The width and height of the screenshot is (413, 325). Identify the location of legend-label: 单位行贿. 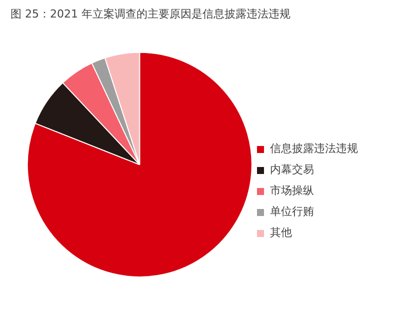
(292, 211).